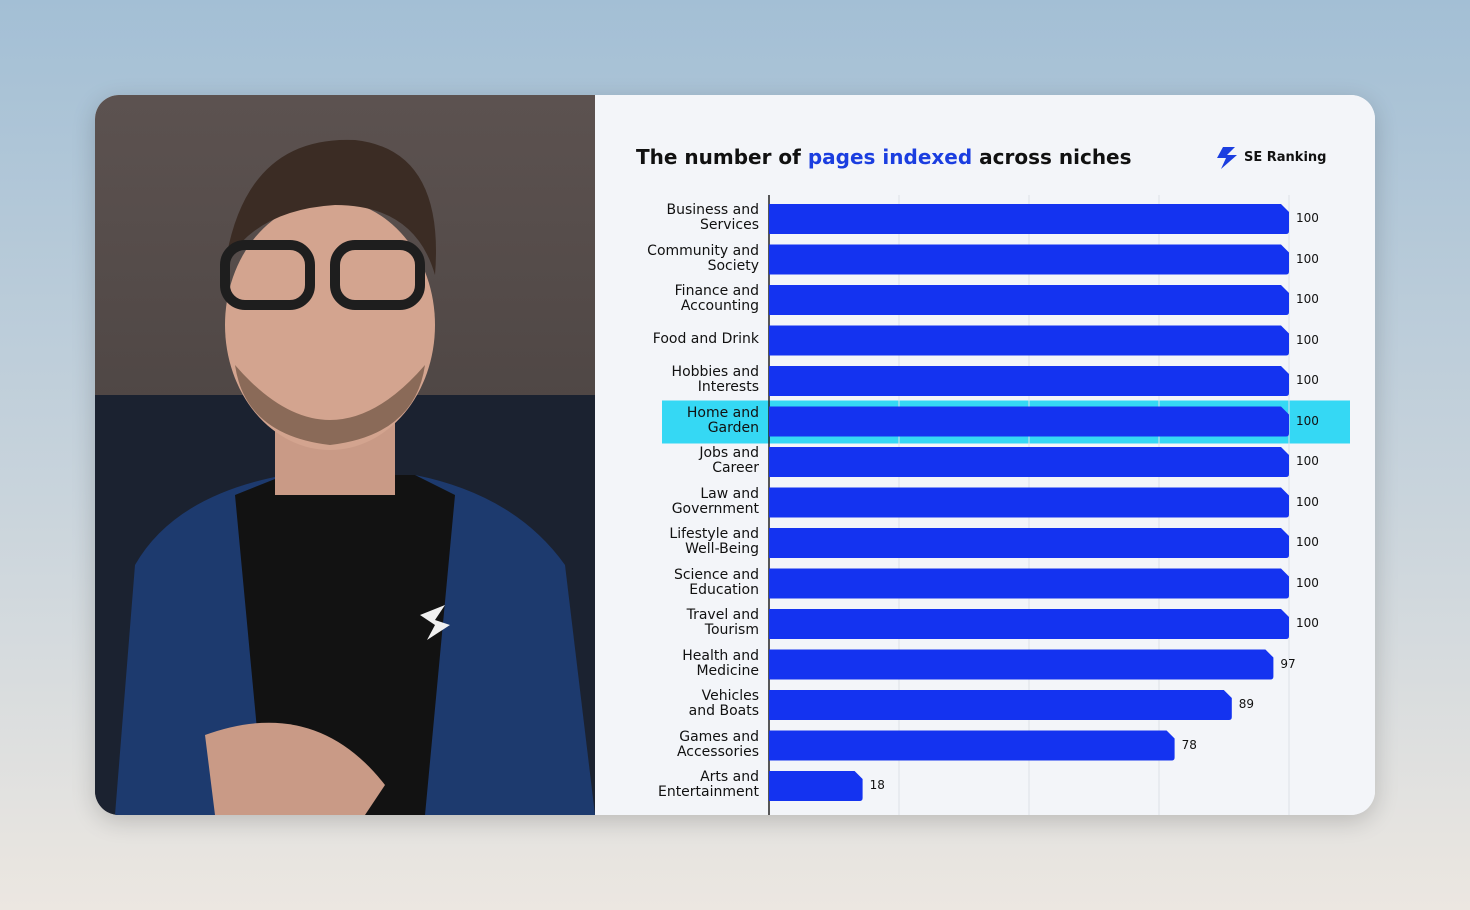 This screenshot has height=910, width=1470. Describe the element at coordinates (1227, 158) in the screenshot. I see `brand-icon` at that location.